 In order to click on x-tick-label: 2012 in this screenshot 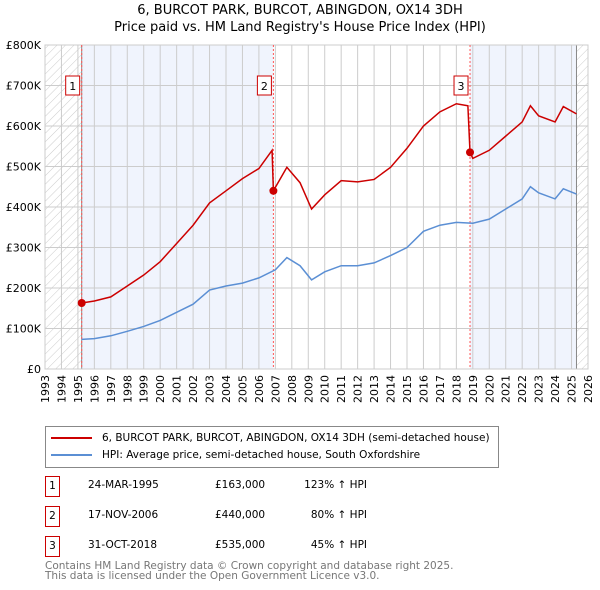, I will do `click(358, 389)`.